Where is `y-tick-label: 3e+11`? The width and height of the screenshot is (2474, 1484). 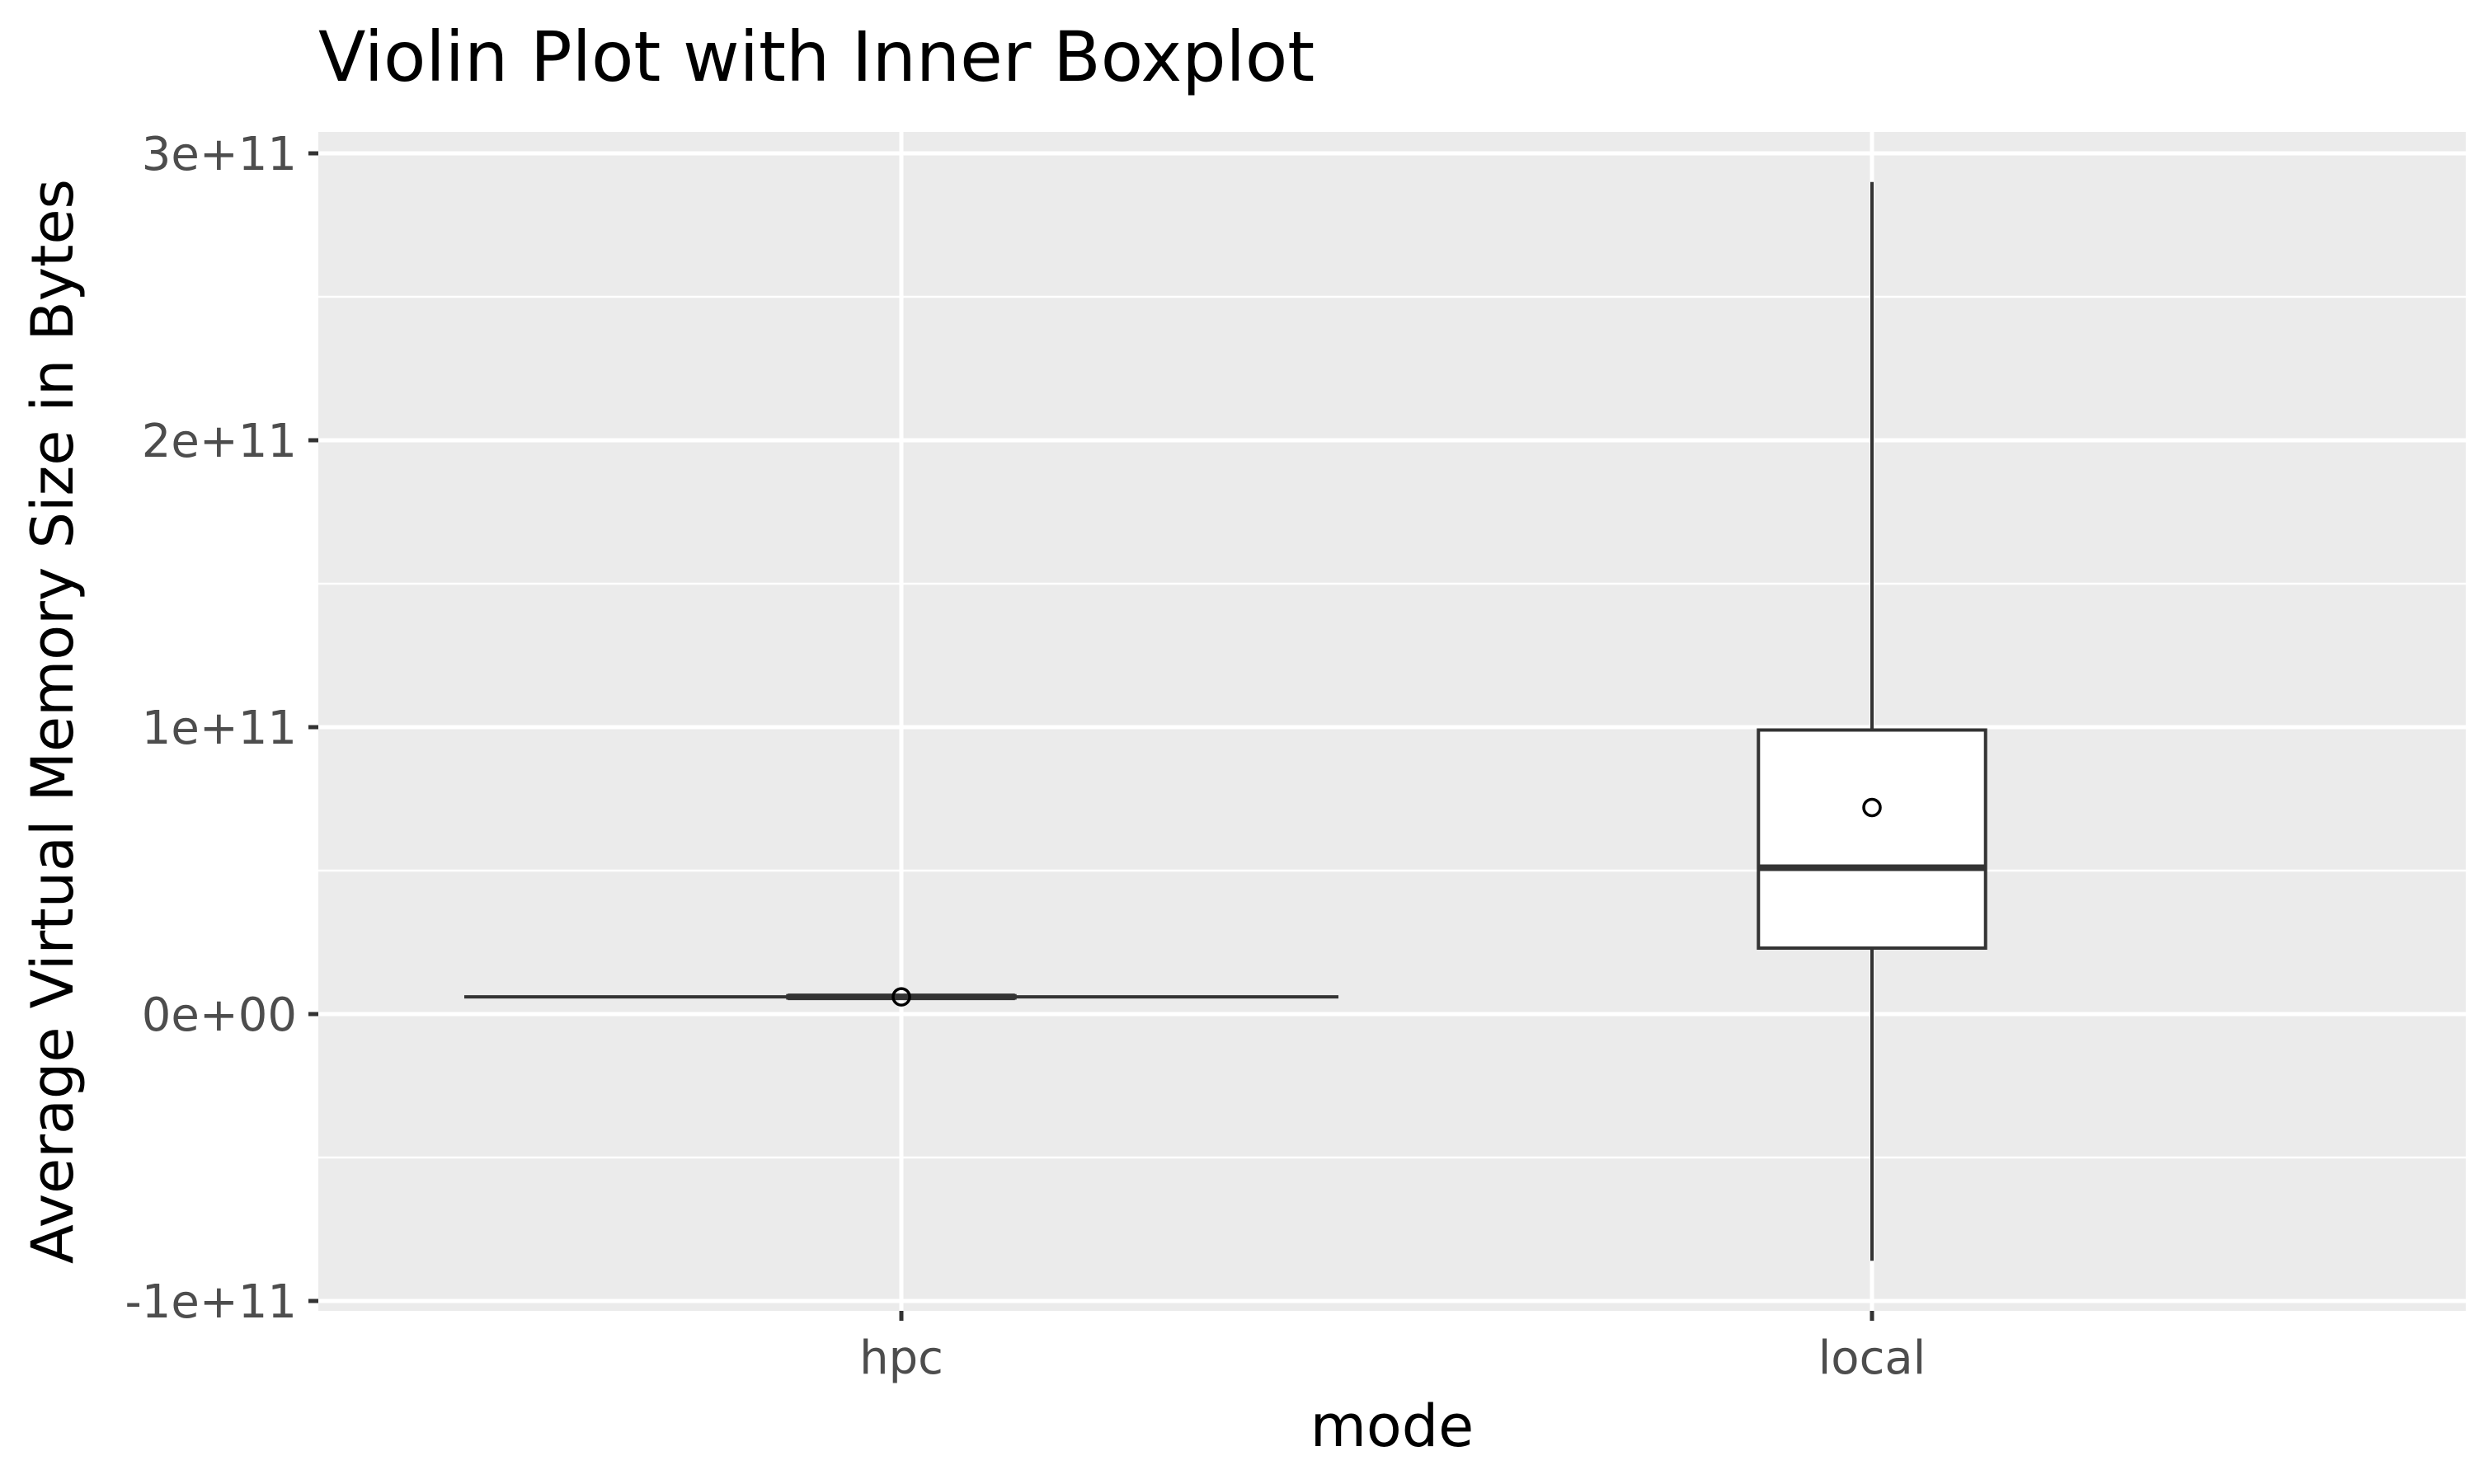 y-tick-label: 3e+11 is located at coordinates (219, 154).